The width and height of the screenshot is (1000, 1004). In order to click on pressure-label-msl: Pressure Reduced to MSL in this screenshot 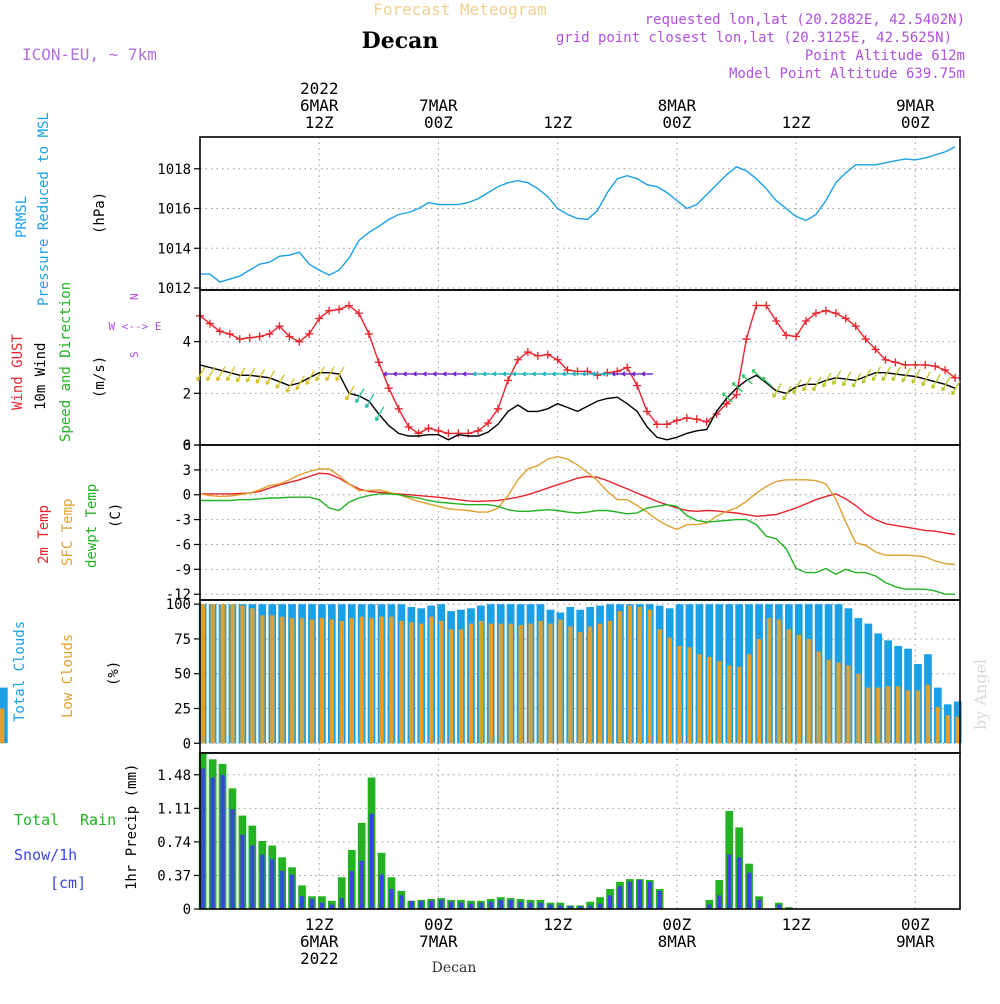, I will do `click(44, 209)`.